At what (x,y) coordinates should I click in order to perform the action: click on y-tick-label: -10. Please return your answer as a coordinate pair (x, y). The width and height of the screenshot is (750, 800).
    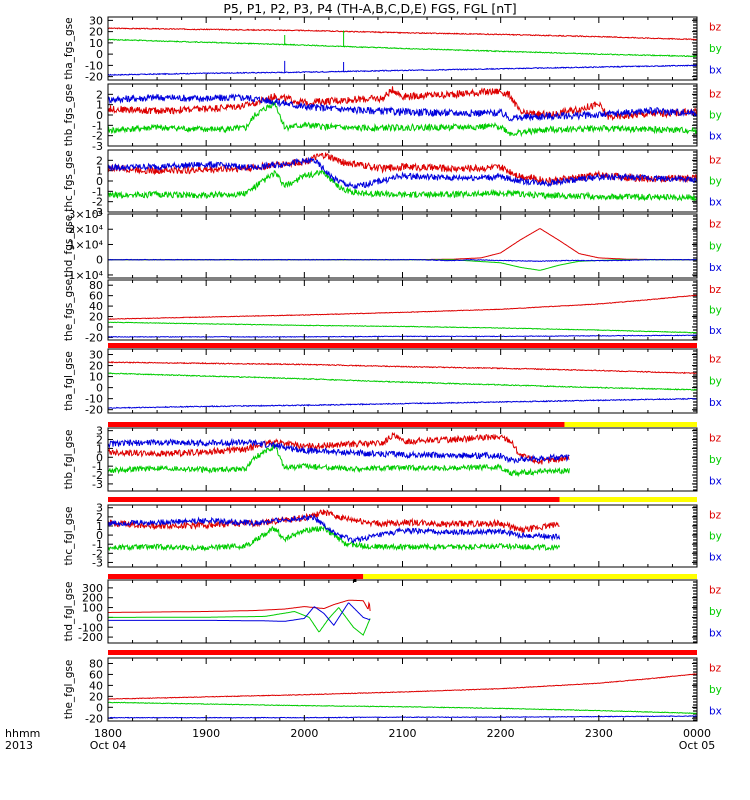
    Looking at the image, I should click on (94, 65).